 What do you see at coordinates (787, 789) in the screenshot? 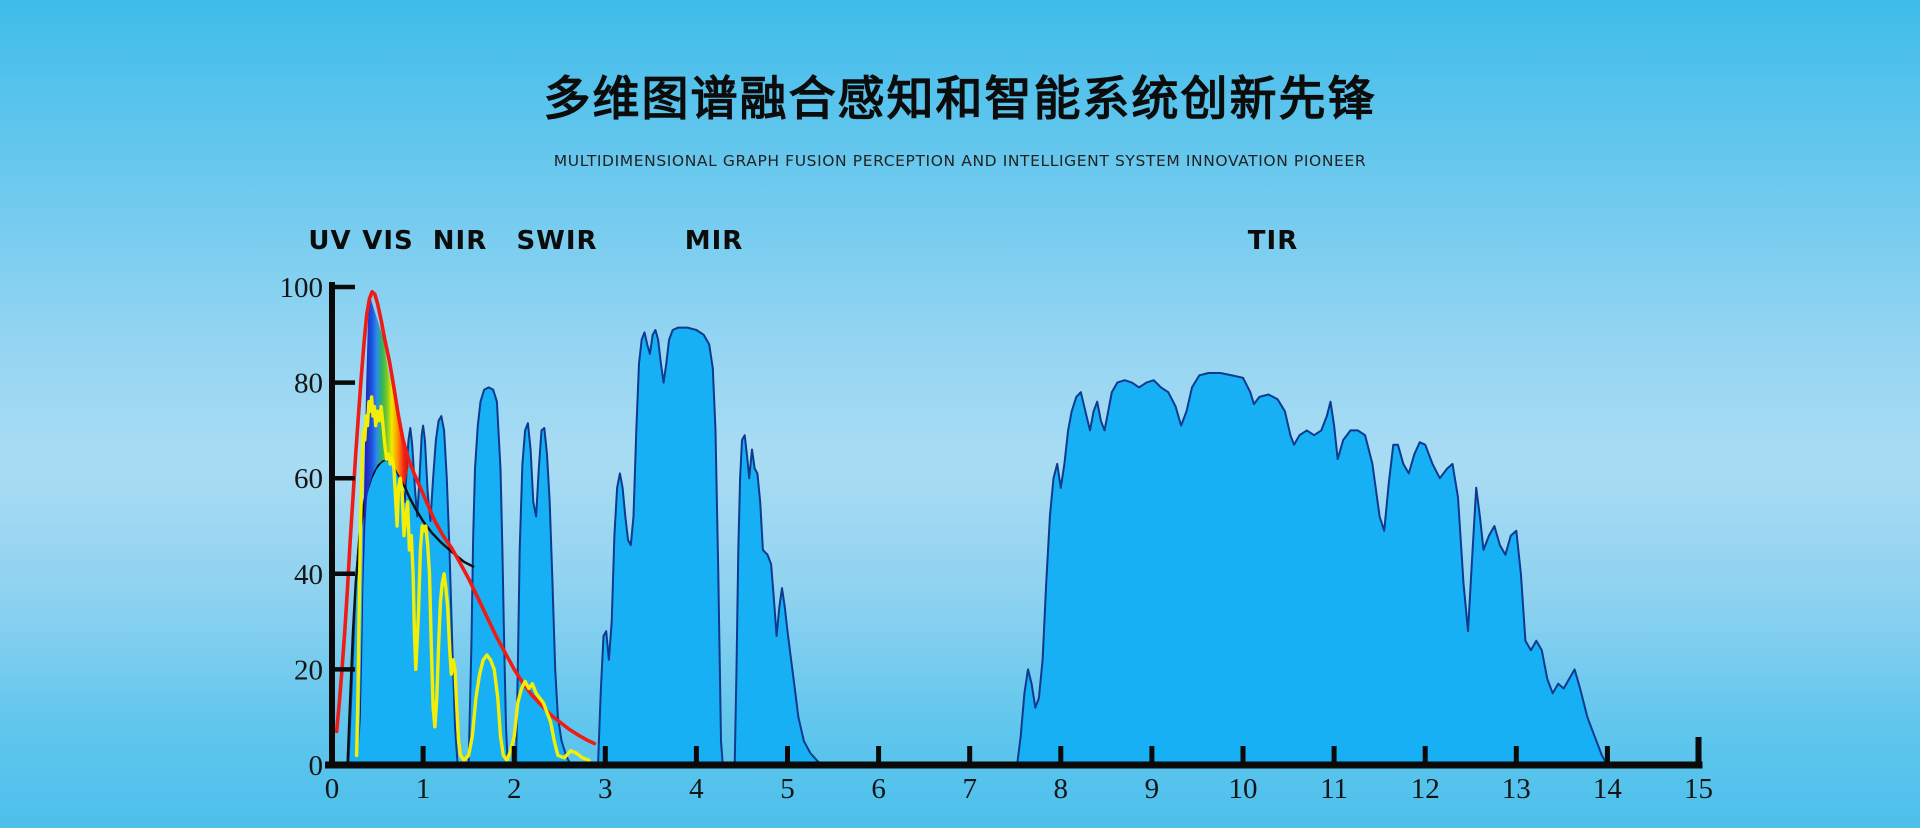
I see `x-axis-tick-label: 5` at bounding box center [787, 789].